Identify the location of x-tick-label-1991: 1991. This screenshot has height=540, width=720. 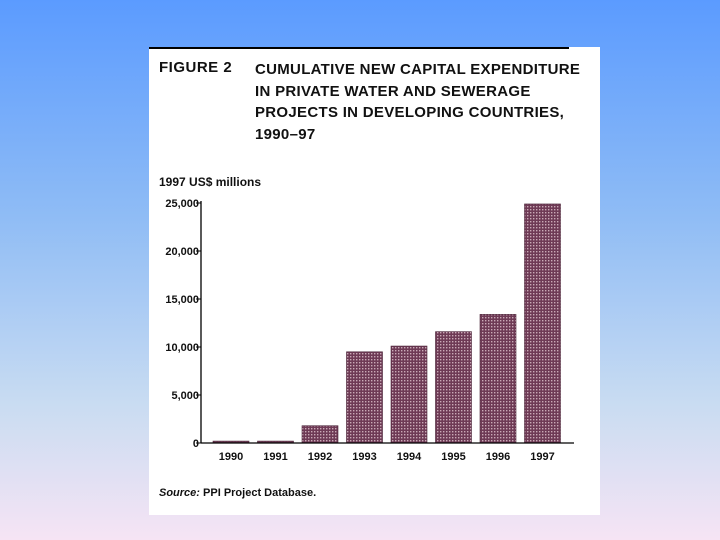
(275, 457).